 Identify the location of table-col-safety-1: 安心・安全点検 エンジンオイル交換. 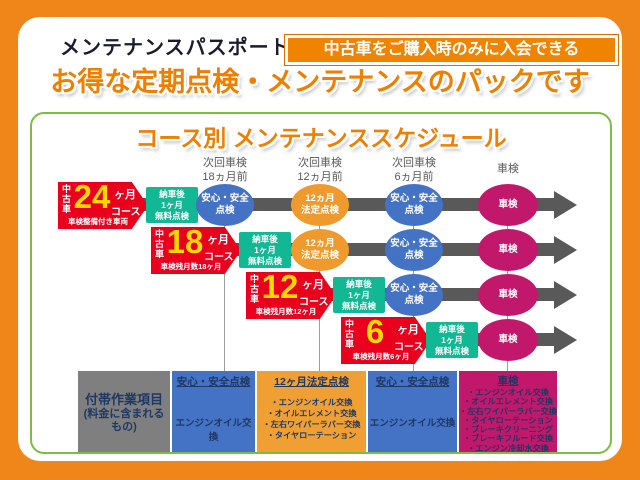
(213, 411).